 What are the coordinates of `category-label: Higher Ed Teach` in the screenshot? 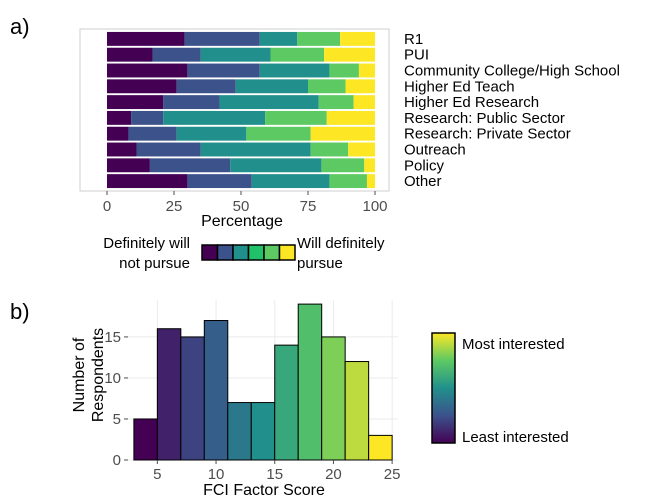 It's located at (459, 86).